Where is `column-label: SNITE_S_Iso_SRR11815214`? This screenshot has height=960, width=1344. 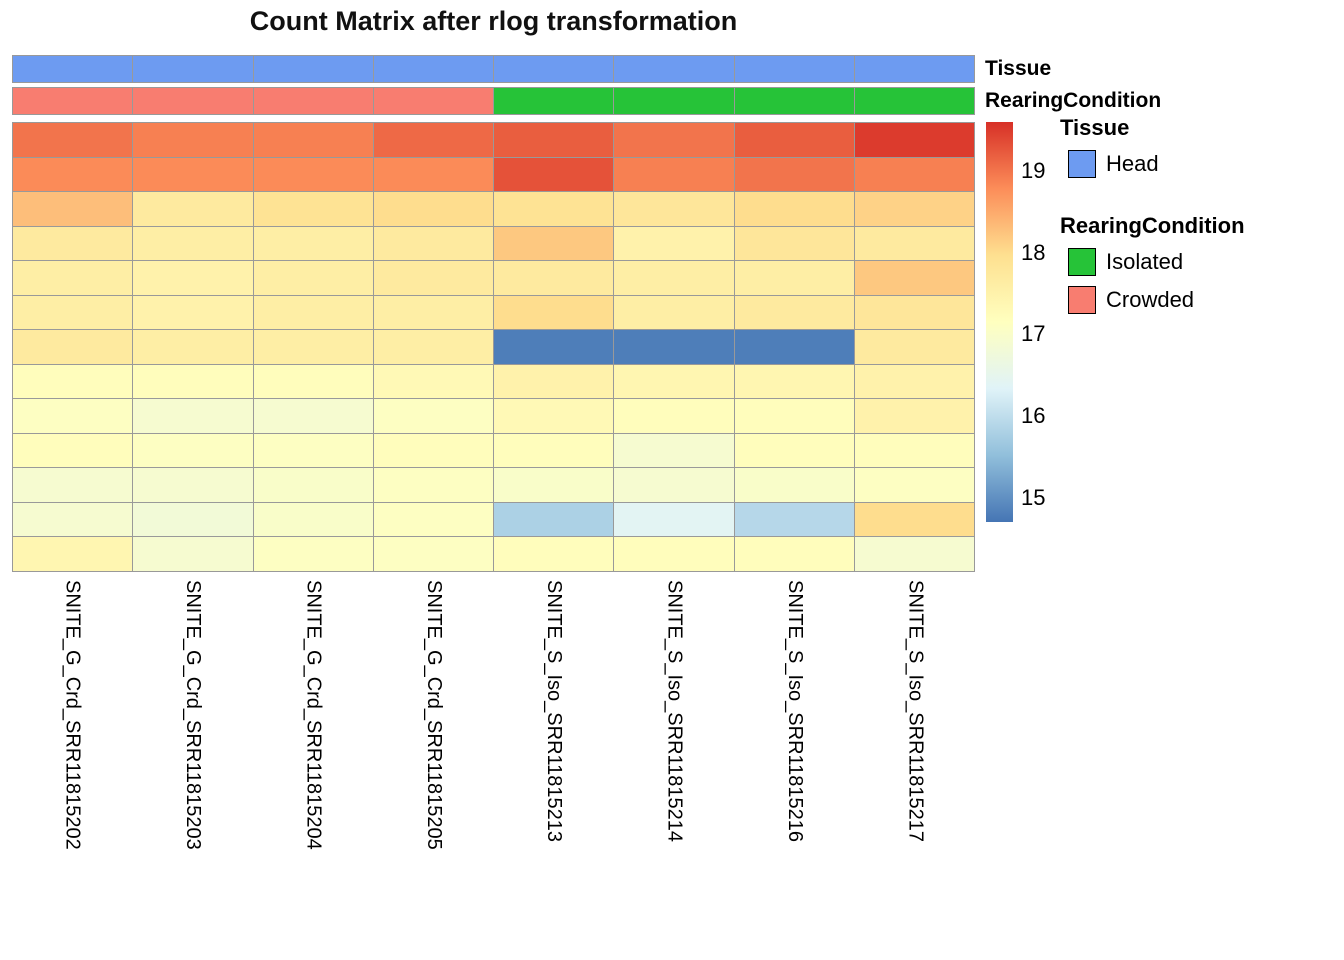
column-label: SNITE_S_Iso_SRR11815214 is located at coordinates (674, 711).